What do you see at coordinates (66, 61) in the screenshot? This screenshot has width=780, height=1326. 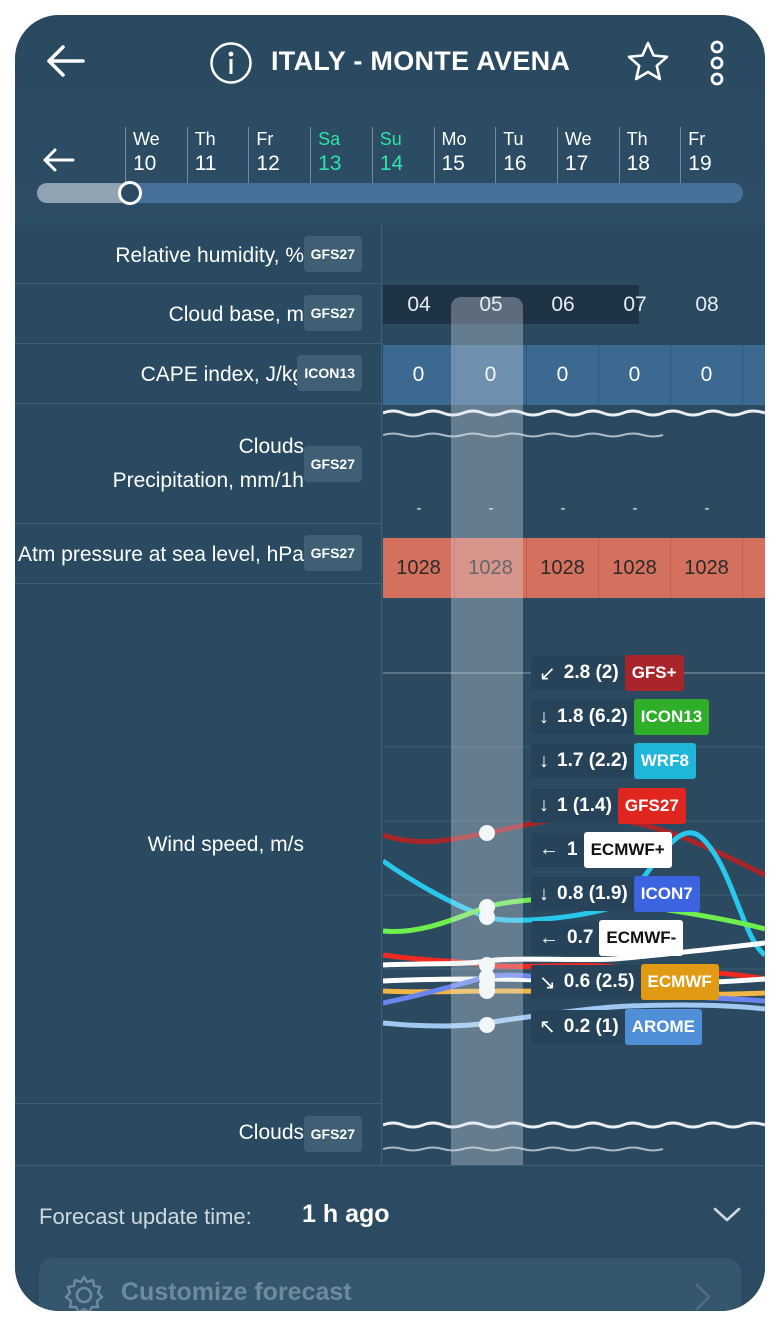 I see `back-arrow-icon` at bounding box center [66, 61].